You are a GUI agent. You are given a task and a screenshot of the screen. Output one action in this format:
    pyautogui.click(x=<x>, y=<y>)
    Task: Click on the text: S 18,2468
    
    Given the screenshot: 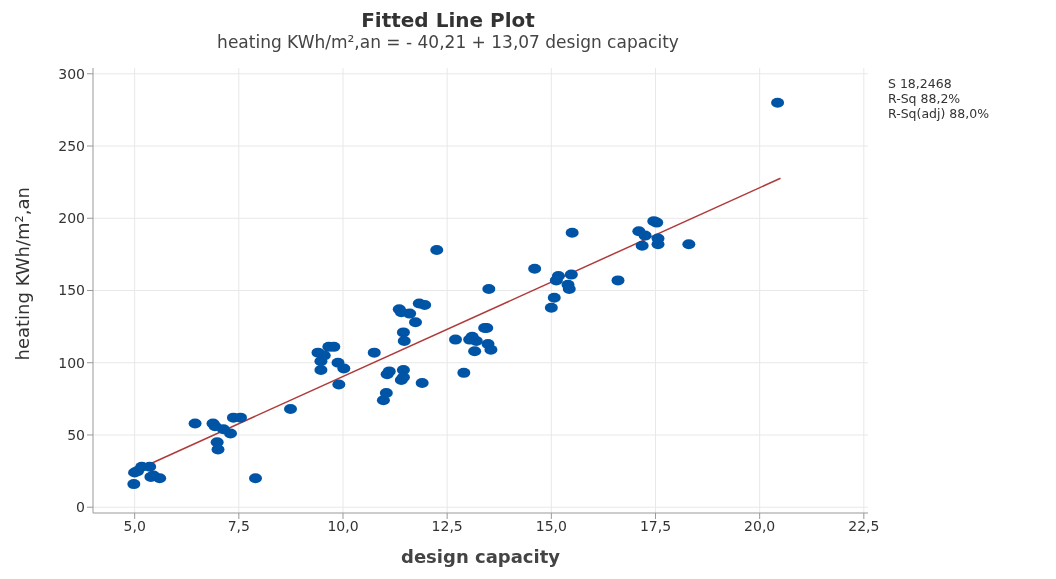 What is the action you would take?
    pyautogui.click(x=920, y=83)
    